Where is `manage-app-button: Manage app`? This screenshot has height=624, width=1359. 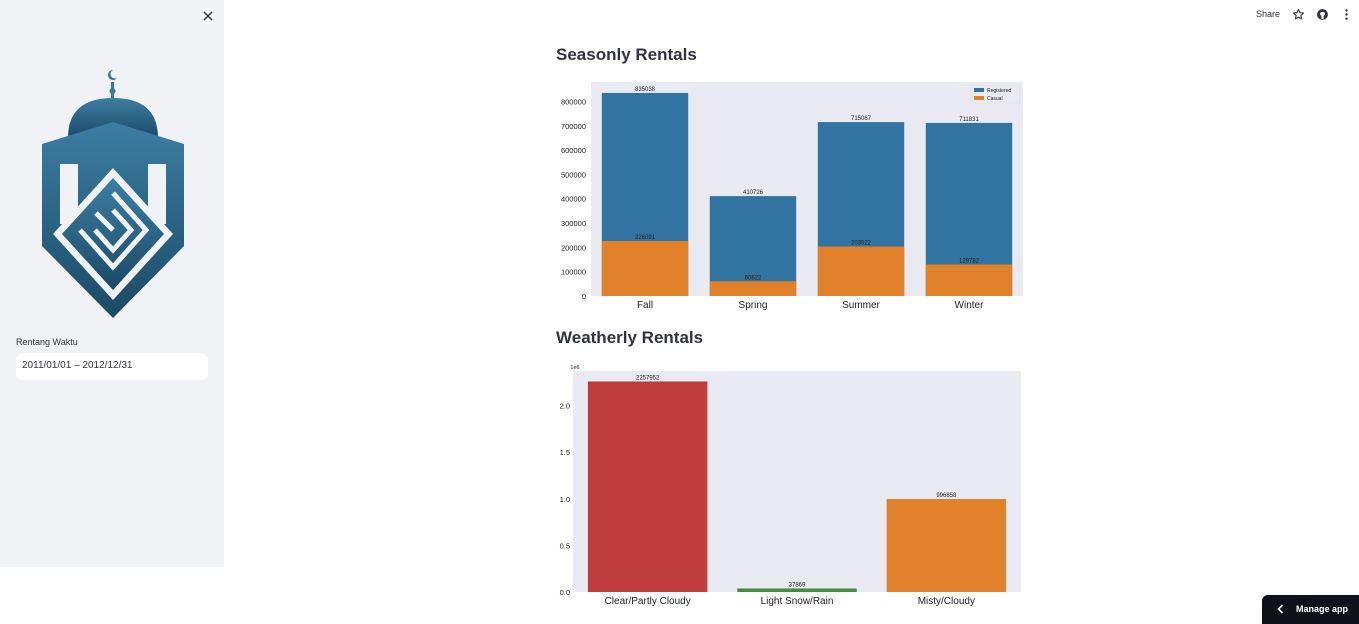
manage-app-button: Manage app is located at coordinates (1310, 609).